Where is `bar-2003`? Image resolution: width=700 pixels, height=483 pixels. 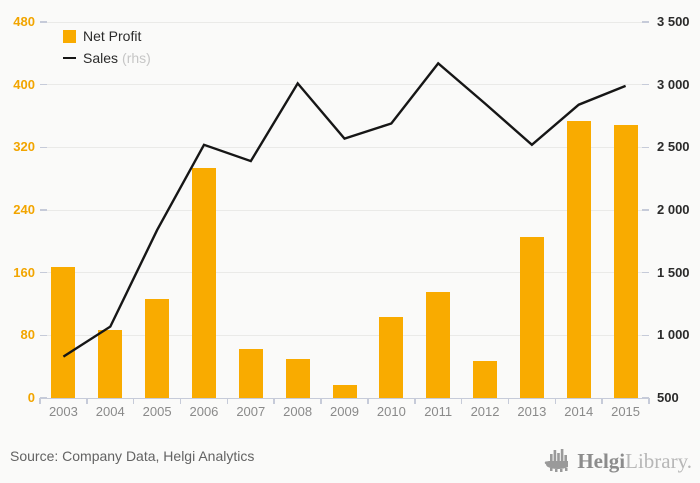
bar-2003 is located at coordinates (63, 332).